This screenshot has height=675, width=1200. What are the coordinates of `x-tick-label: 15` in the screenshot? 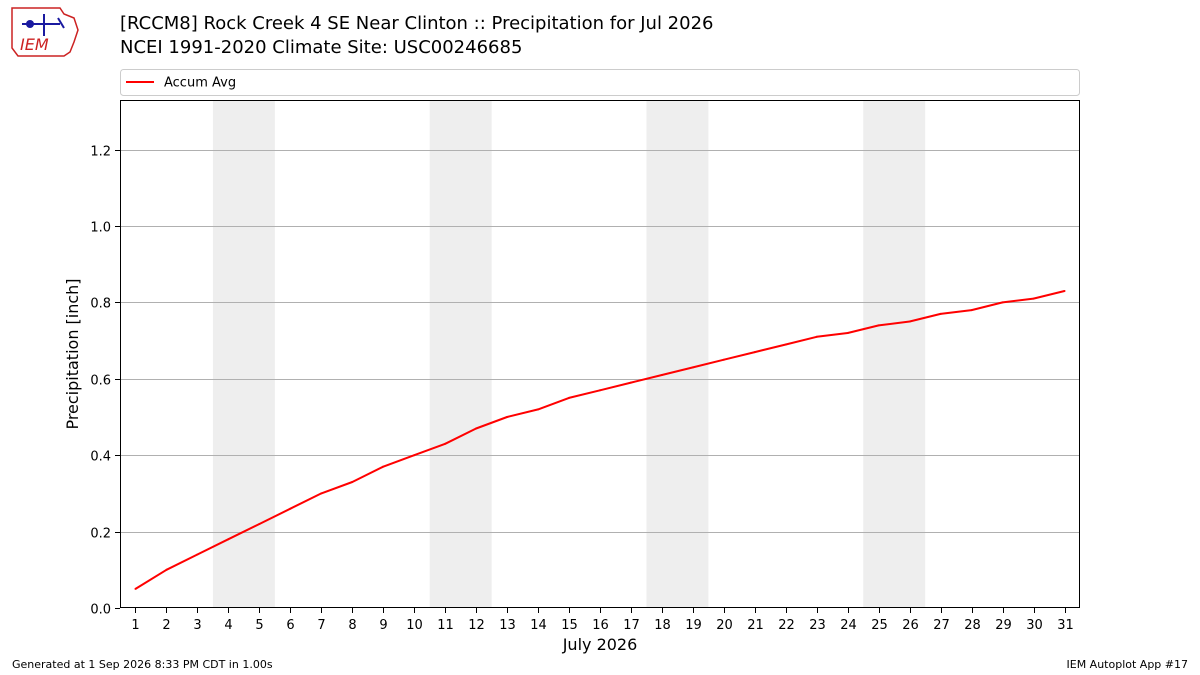 It's located at (569, 625).